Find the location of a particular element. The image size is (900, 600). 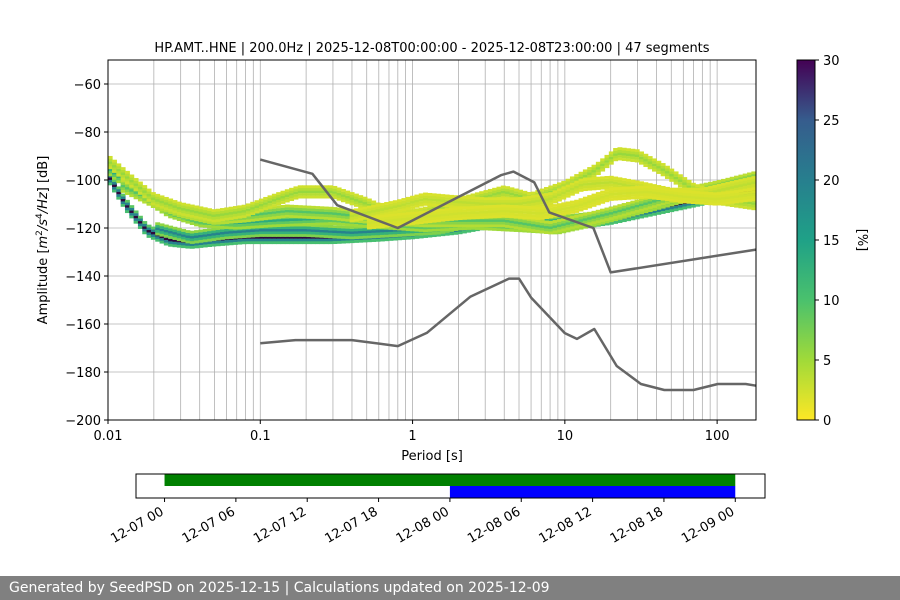

timeline-bars is located at coordinates (450, 486).